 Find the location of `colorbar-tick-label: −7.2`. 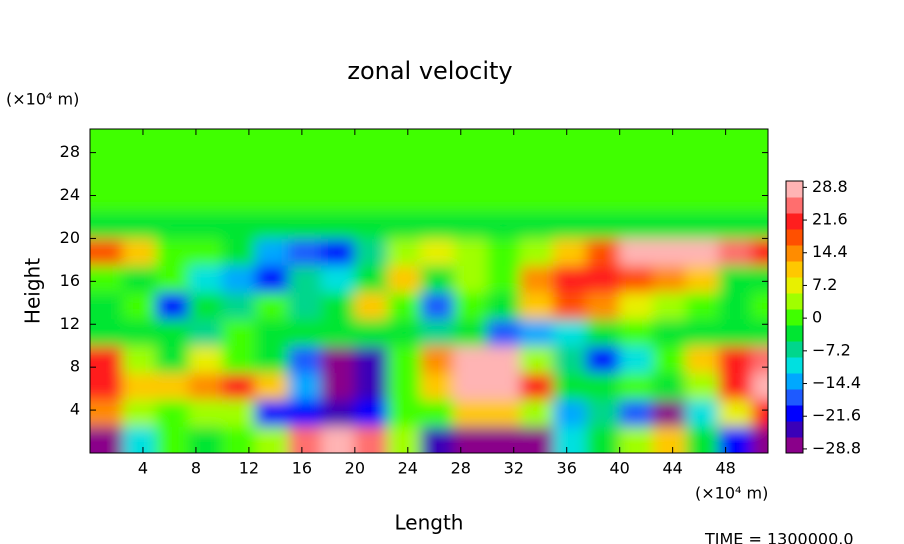

colorbar-tick-label: −7.2 is located at coordinates (831, 349).